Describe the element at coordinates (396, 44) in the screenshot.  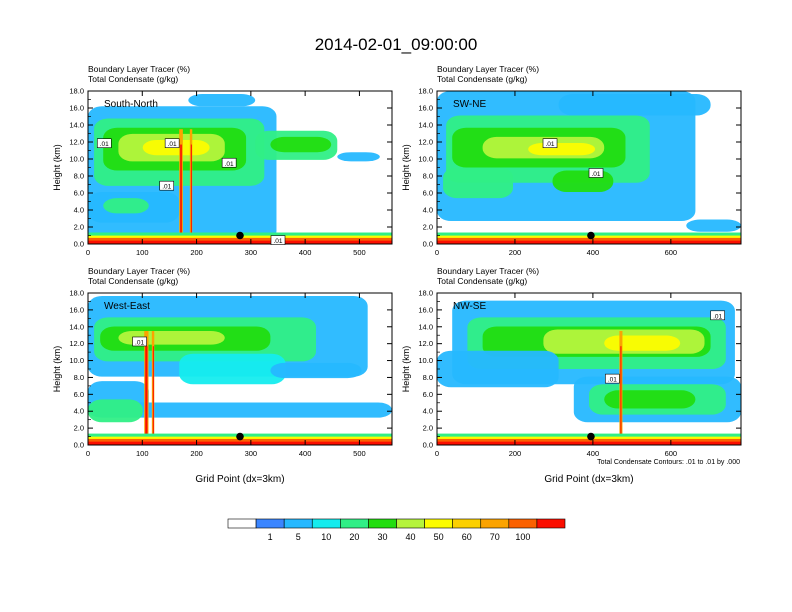
I see `figure-title: 2014-02-01_09:00:00` at that location.